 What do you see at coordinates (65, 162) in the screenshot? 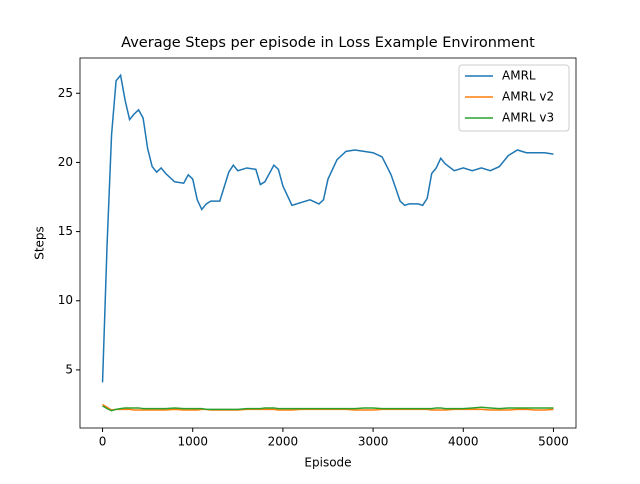
I see `y-tick-label: 20` at bounding box center [65, 162].